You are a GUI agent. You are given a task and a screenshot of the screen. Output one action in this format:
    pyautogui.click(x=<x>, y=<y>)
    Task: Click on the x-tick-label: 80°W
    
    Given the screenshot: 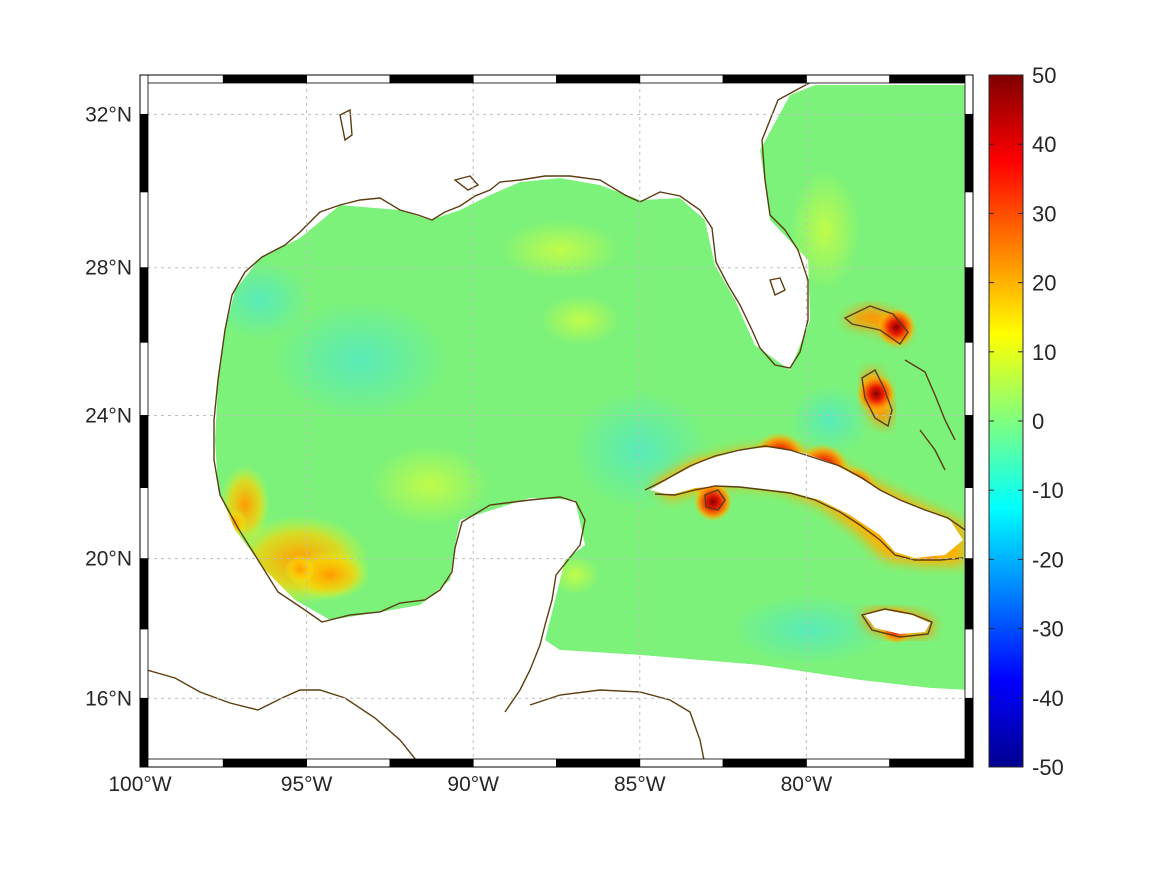 What is the action you would take?
    pyautogui.click(x=807, y=784)
    